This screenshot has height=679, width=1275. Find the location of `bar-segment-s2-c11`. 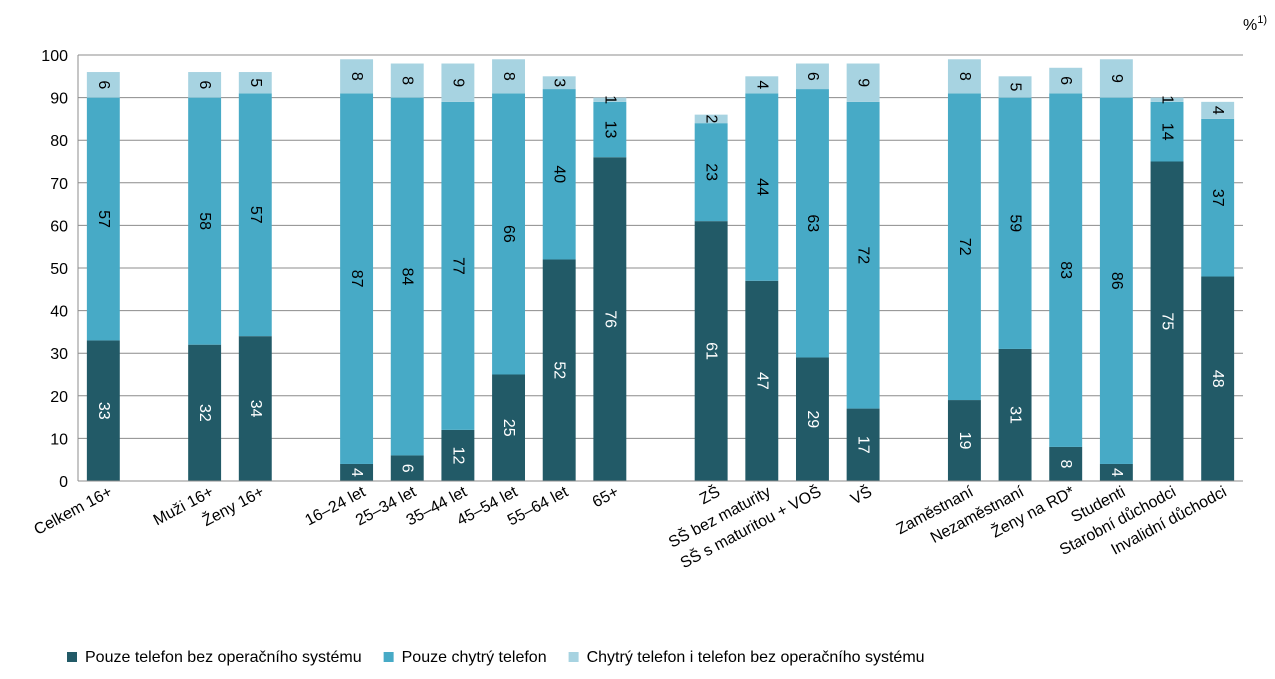

bar-segment-s2-c11 is located at coordinates (762, 187).